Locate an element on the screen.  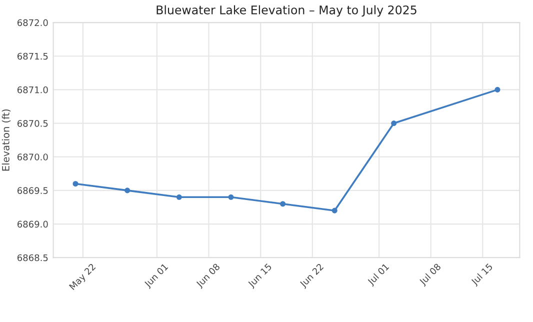
y-tick-label: 6872.0 is located at coordinates (32, 22).